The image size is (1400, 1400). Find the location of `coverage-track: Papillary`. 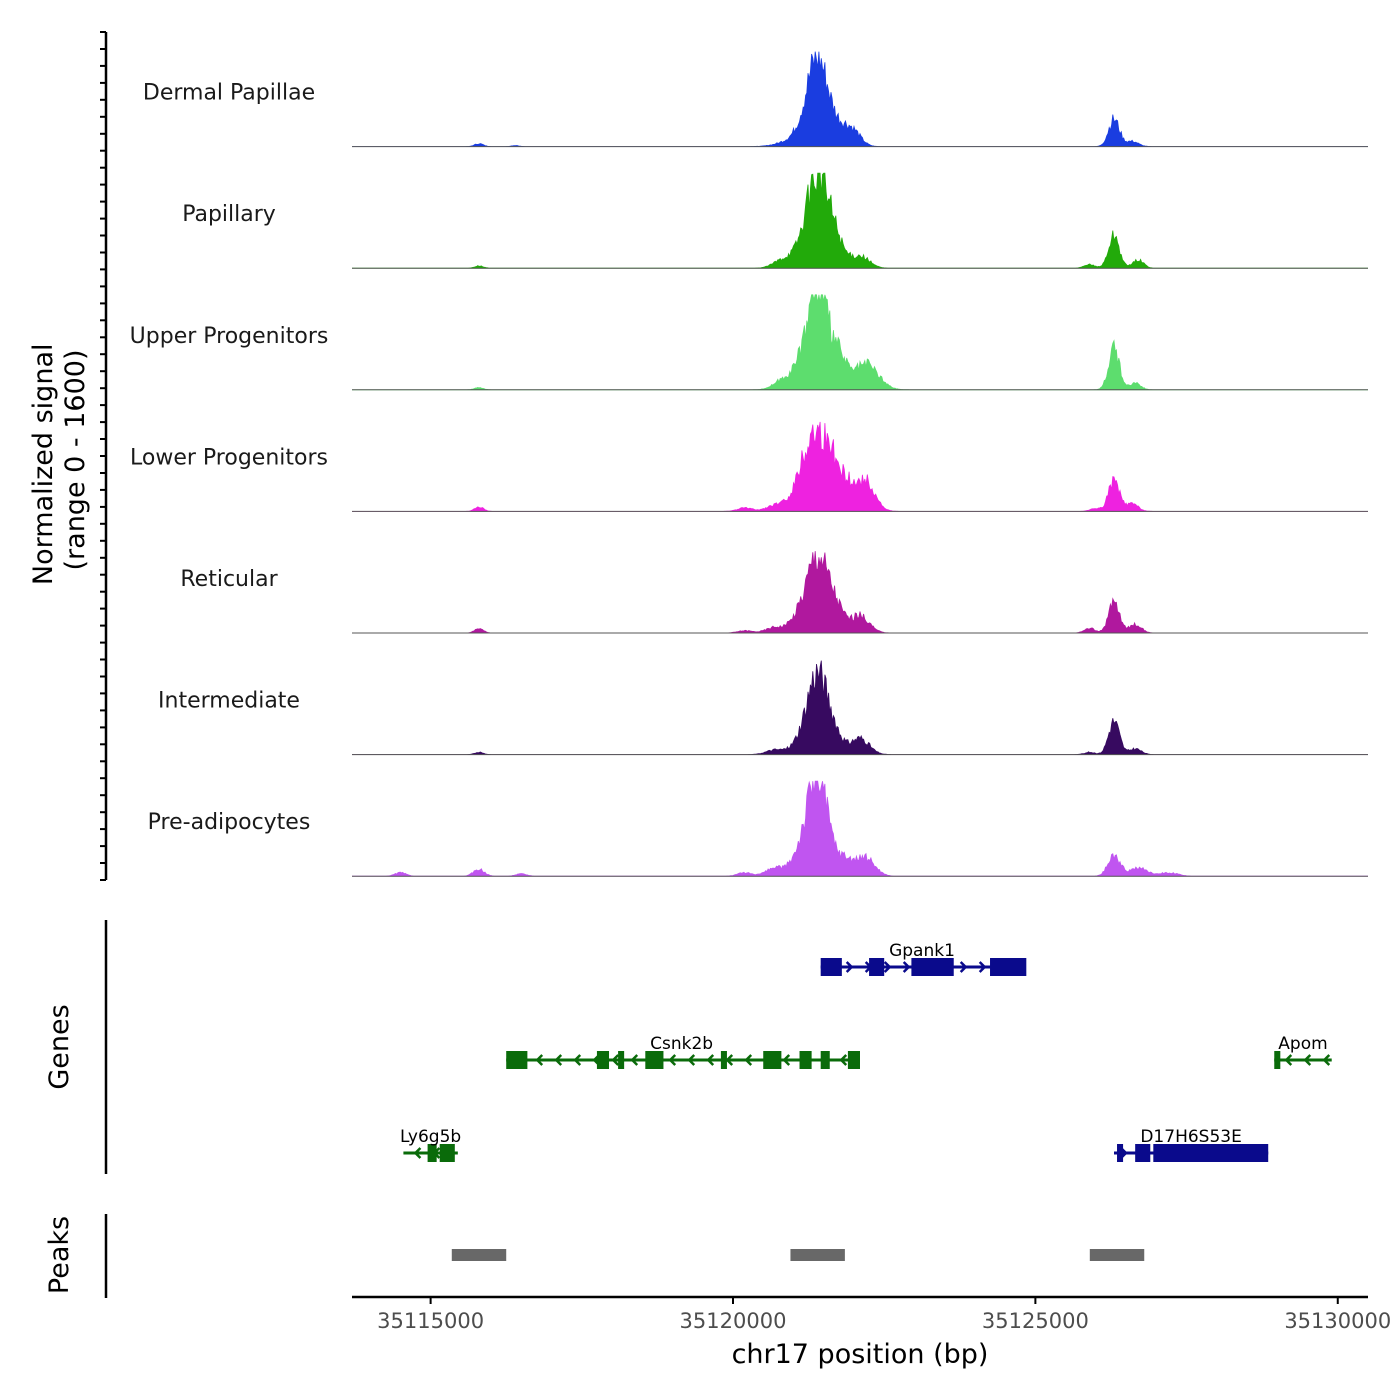

coverage-track: Papillary is located at coordinates (775, 220).